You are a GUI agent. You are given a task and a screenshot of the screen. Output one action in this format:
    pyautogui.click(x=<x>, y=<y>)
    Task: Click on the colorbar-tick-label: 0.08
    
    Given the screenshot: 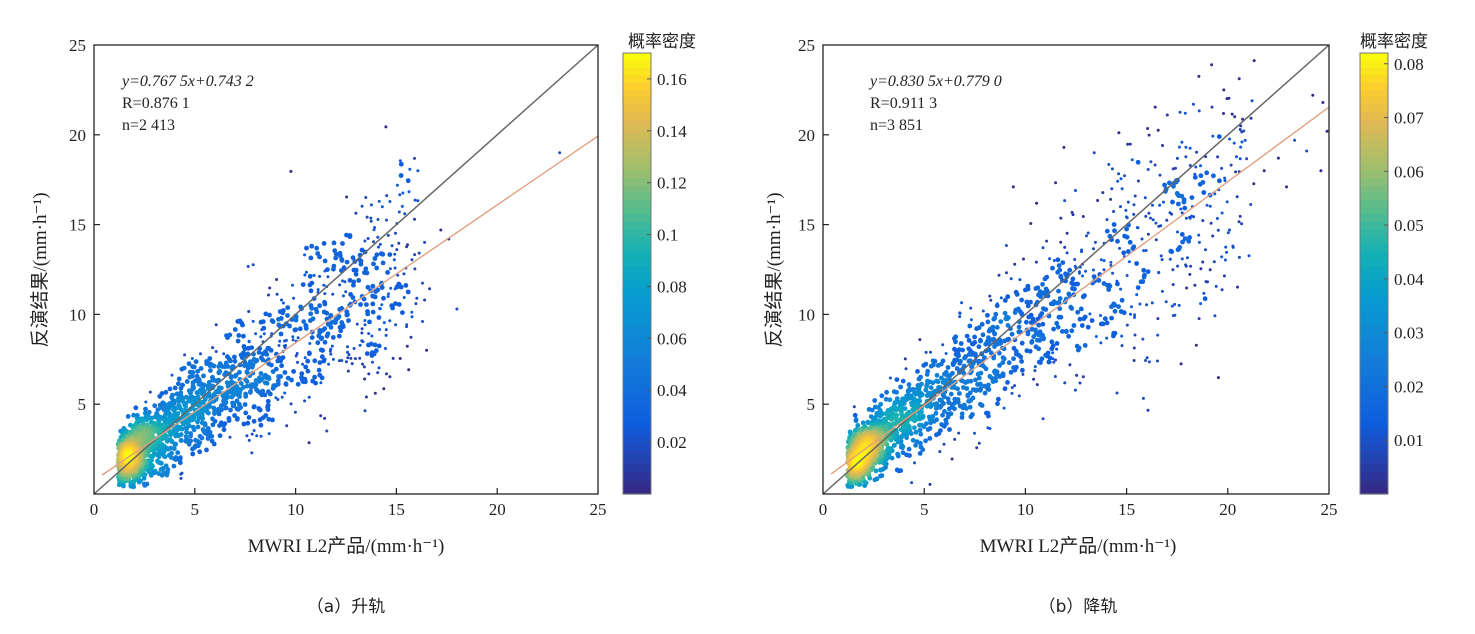 What is the action you would take?
    pyautogui.click(x=672, y=286)
    